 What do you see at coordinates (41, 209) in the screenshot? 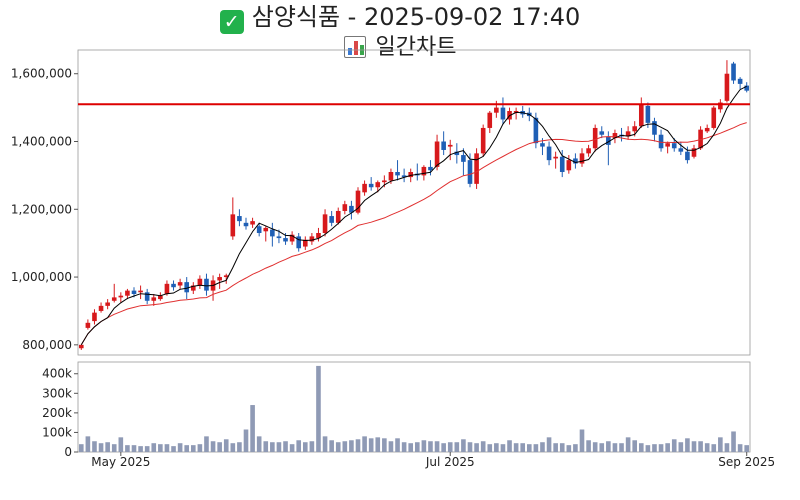
I see `price-tick-label: 1,200,000` at bounding box center [41, 209].